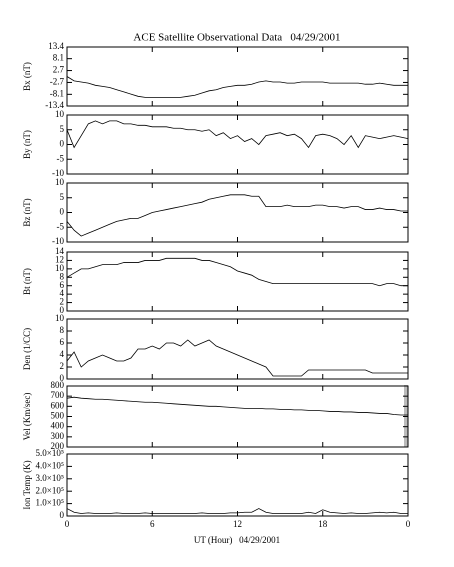  What do you see at coordinates (58, 446) in the screenshot?
I see `y-tick-label: 200` at bounding box center [58, 446].